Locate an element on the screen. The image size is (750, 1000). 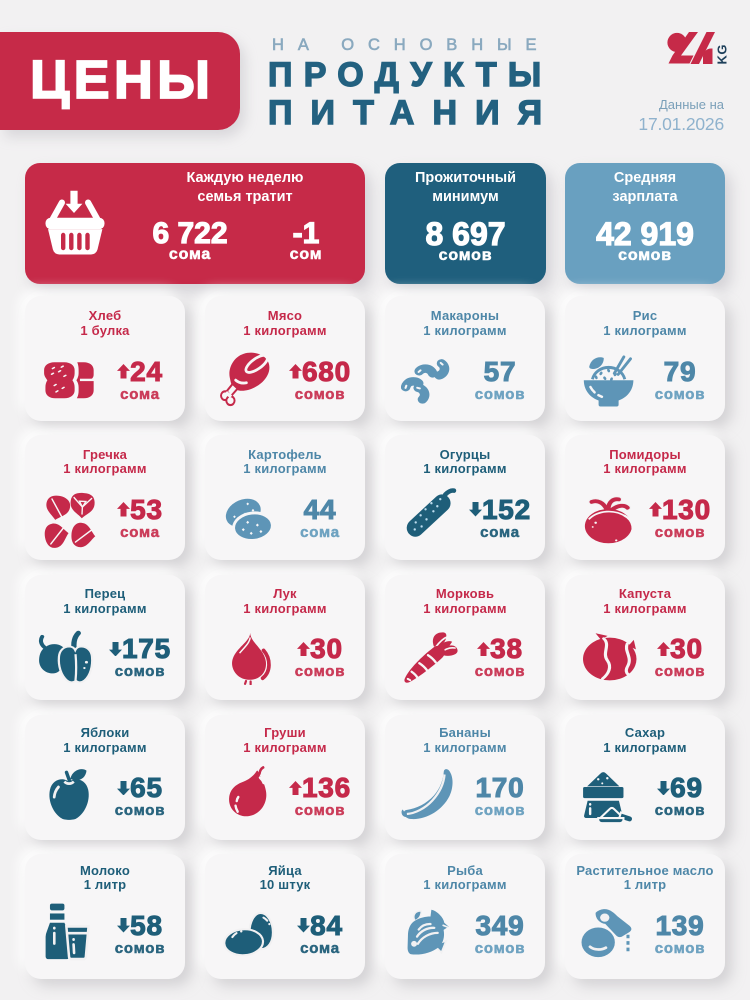
svg-text: KG is located at coordinates (722, 54).